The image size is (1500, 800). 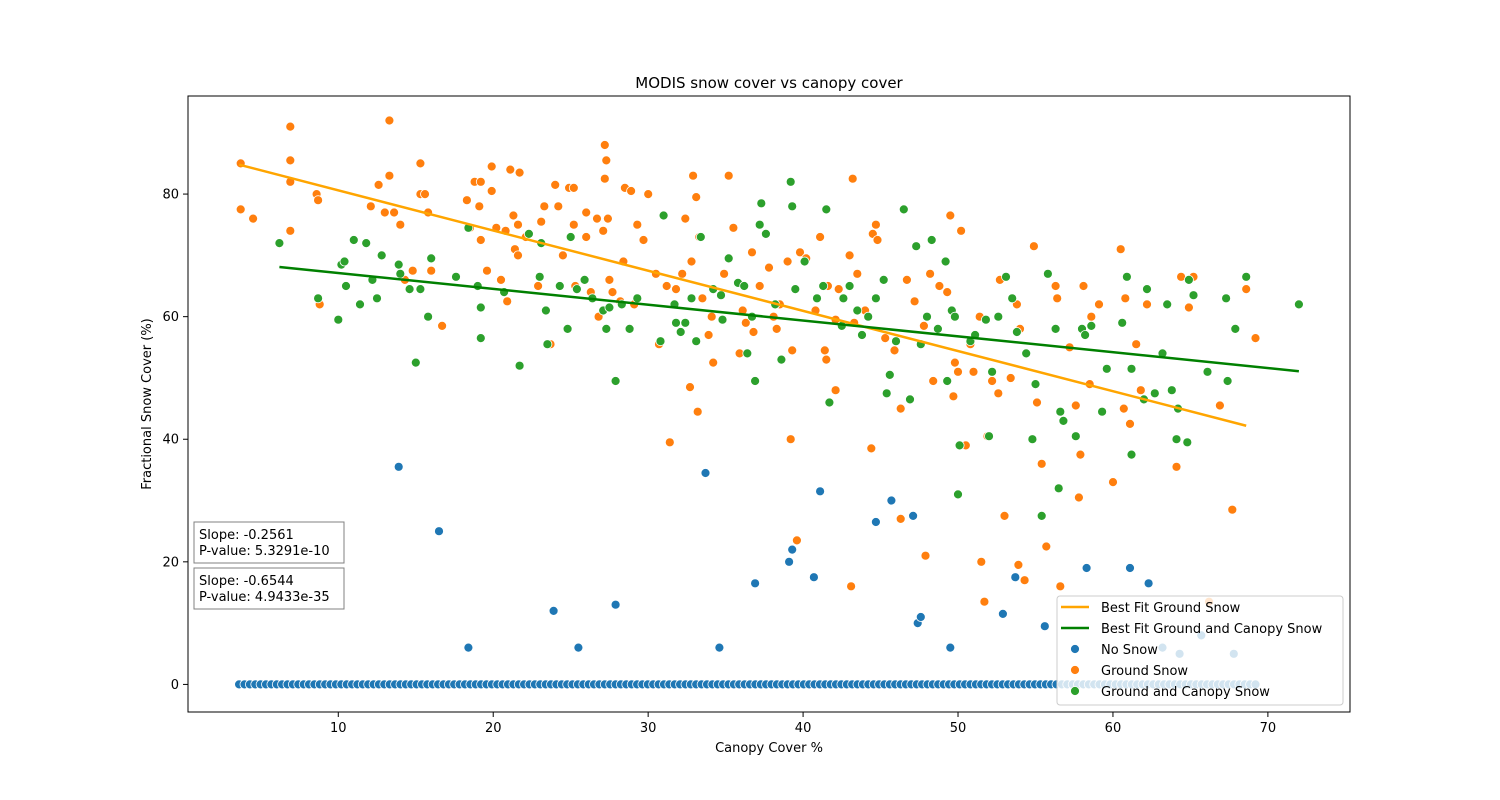 I want to click on chart-title: MODIS snow cover vs canopy cover, so click(x=769, y=83).